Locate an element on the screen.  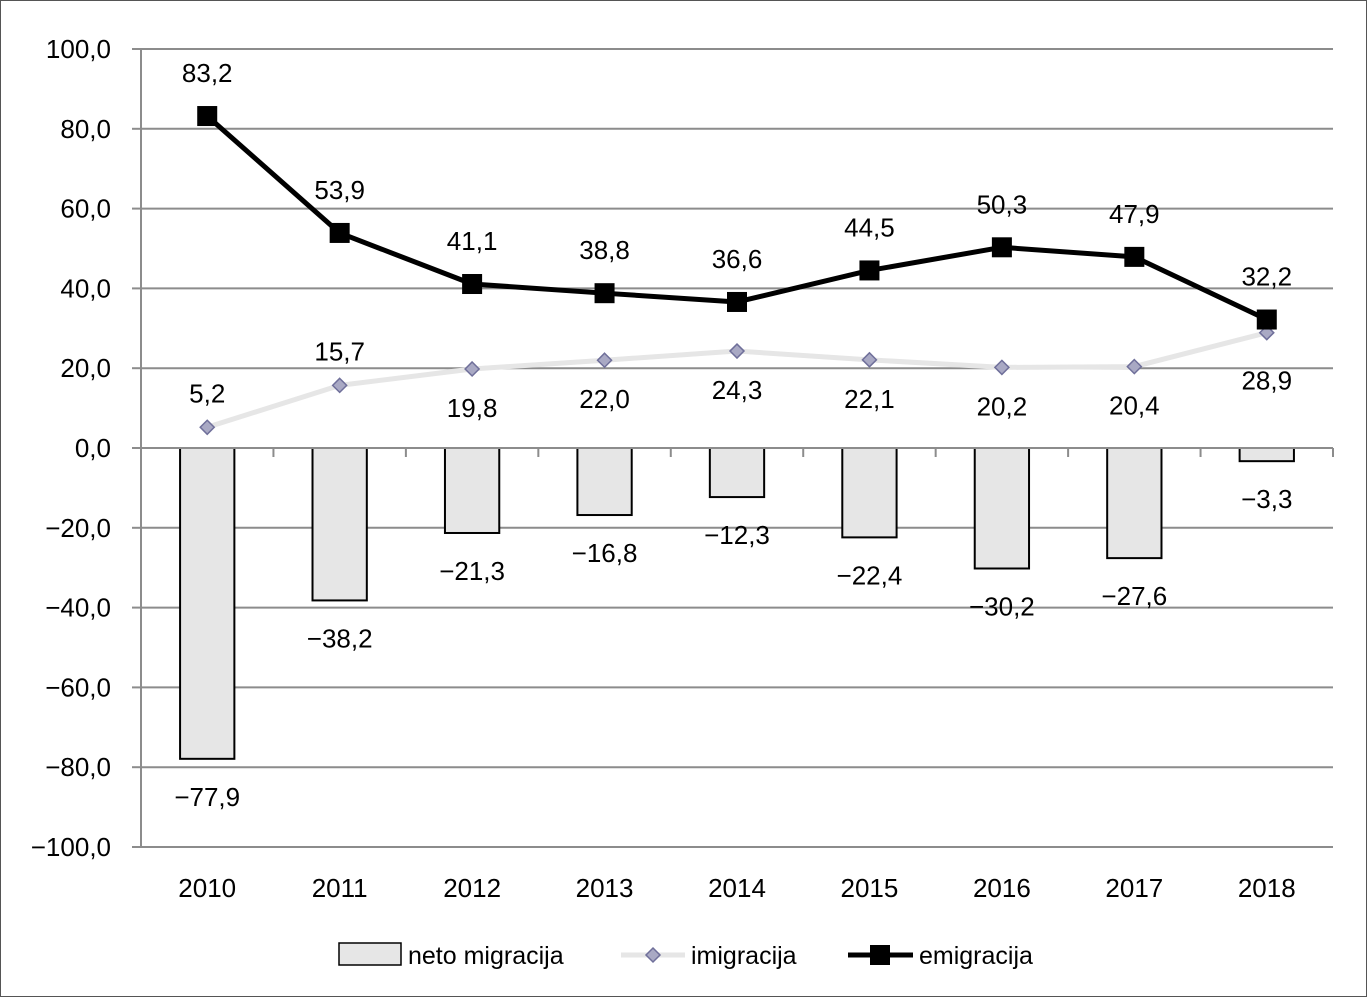
data-label-imigracija: 20,2 is located at coordinates (1002, 406).